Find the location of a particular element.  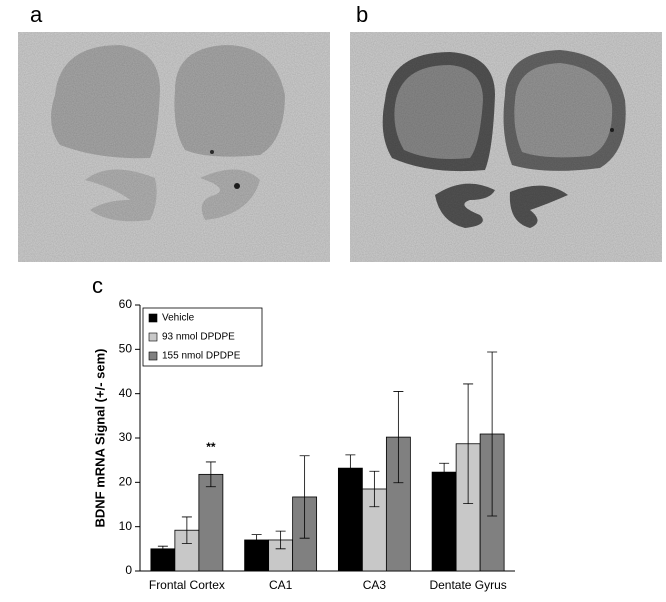

legend-box is located at coordinates (202, 337).